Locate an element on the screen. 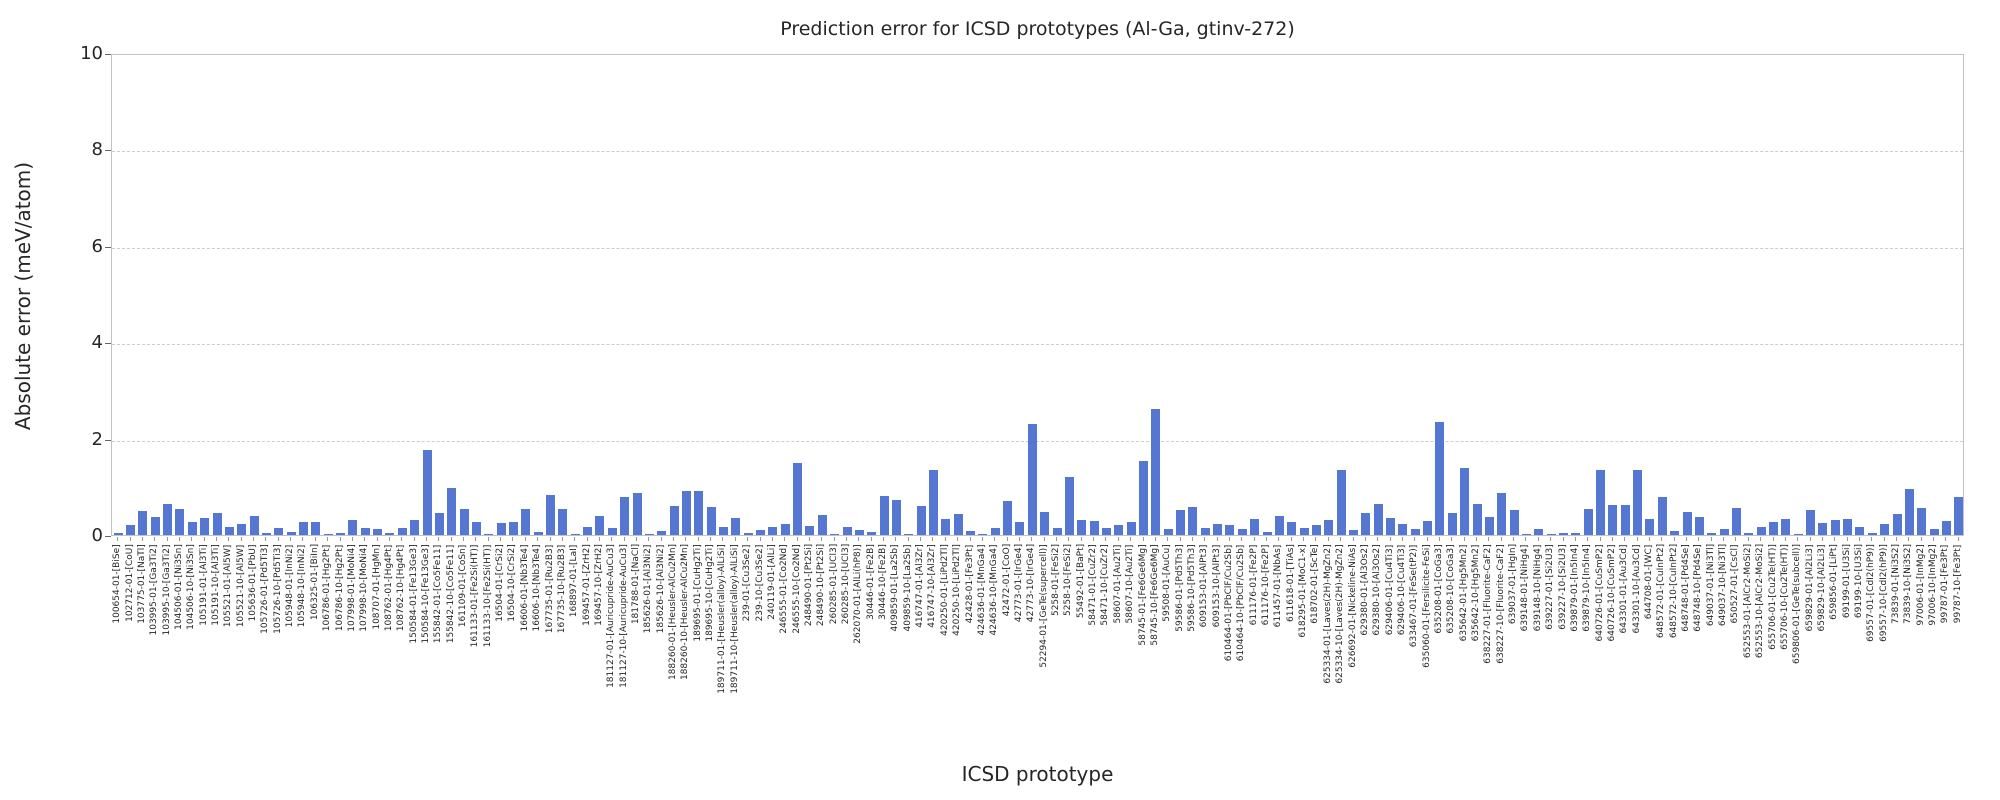 This screenshot has height=800, width=2000. x-tick-label: 181788-01-[NaCl] is located at coordinates (636, 584).